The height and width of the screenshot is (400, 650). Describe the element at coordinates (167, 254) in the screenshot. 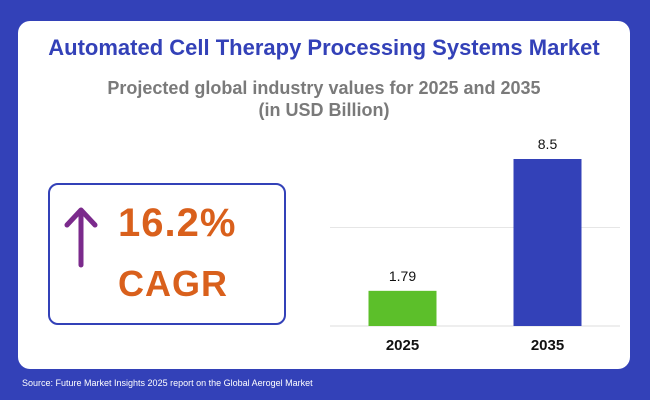

I see `cagr-box: 16.2% CAGR` at that location.